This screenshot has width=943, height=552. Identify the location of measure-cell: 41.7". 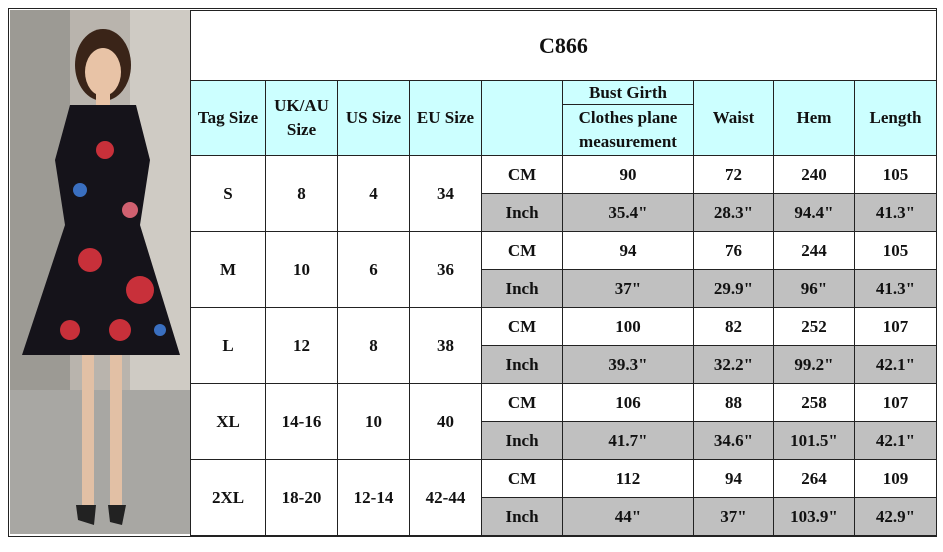
(628, 440).